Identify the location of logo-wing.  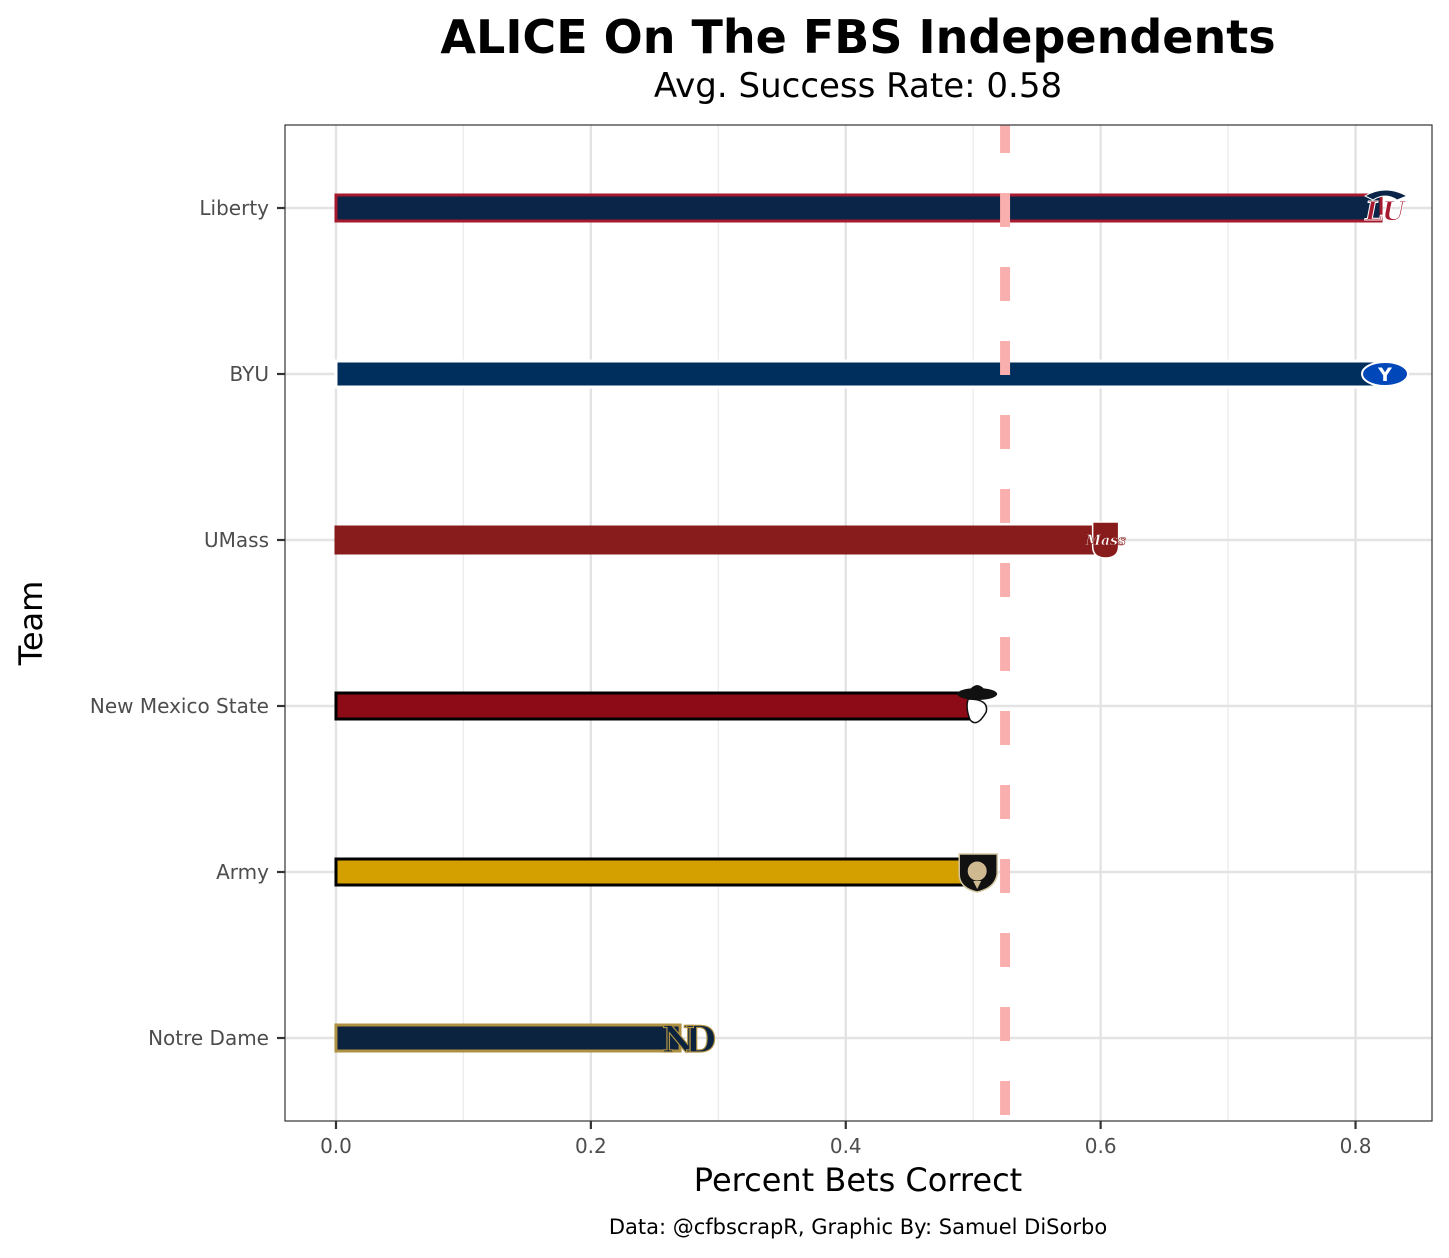
(1386, 195).